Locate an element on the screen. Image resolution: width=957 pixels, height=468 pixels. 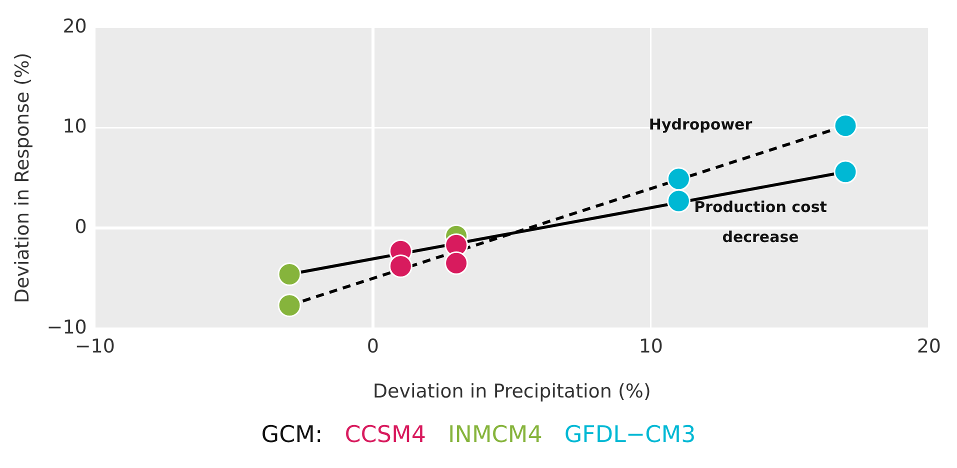
y-tick-label: −10 is located at coordinates (66, 327).